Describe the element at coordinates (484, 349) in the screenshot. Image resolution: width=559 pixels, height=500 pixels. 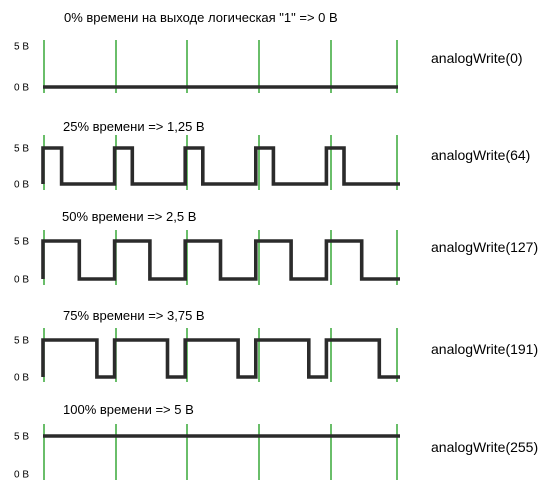
I see `analogwrite-call: analogWrite(191)` at that location.